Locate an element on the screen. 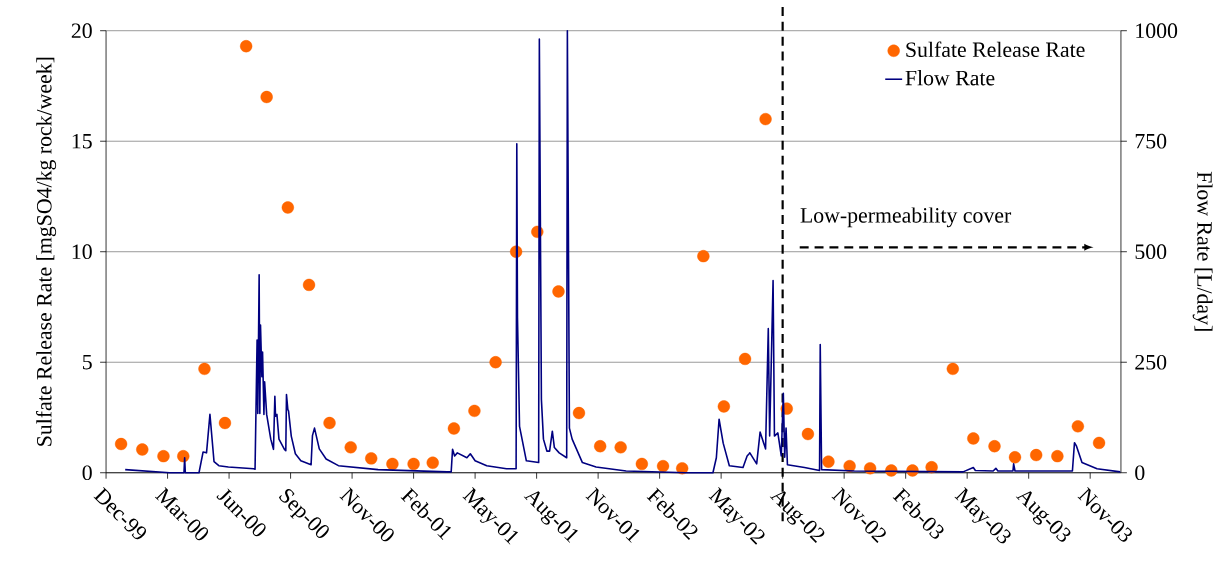  y2-tick-label: 500 is located at coordinates (1151, 252).